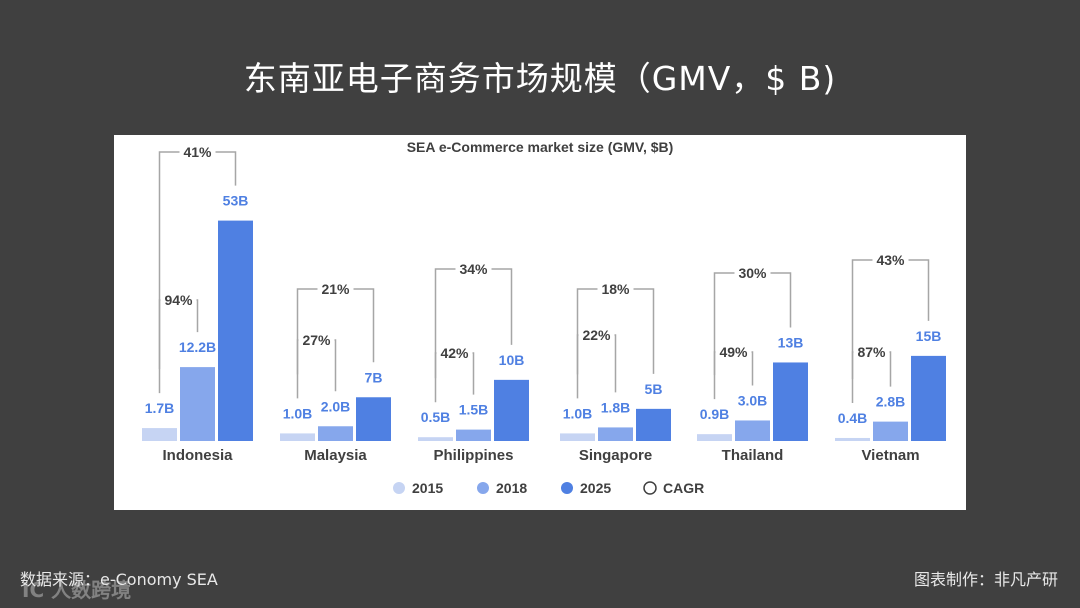  I want to click on bar-label-indonesia-2025: 53B, so click(236, 201).